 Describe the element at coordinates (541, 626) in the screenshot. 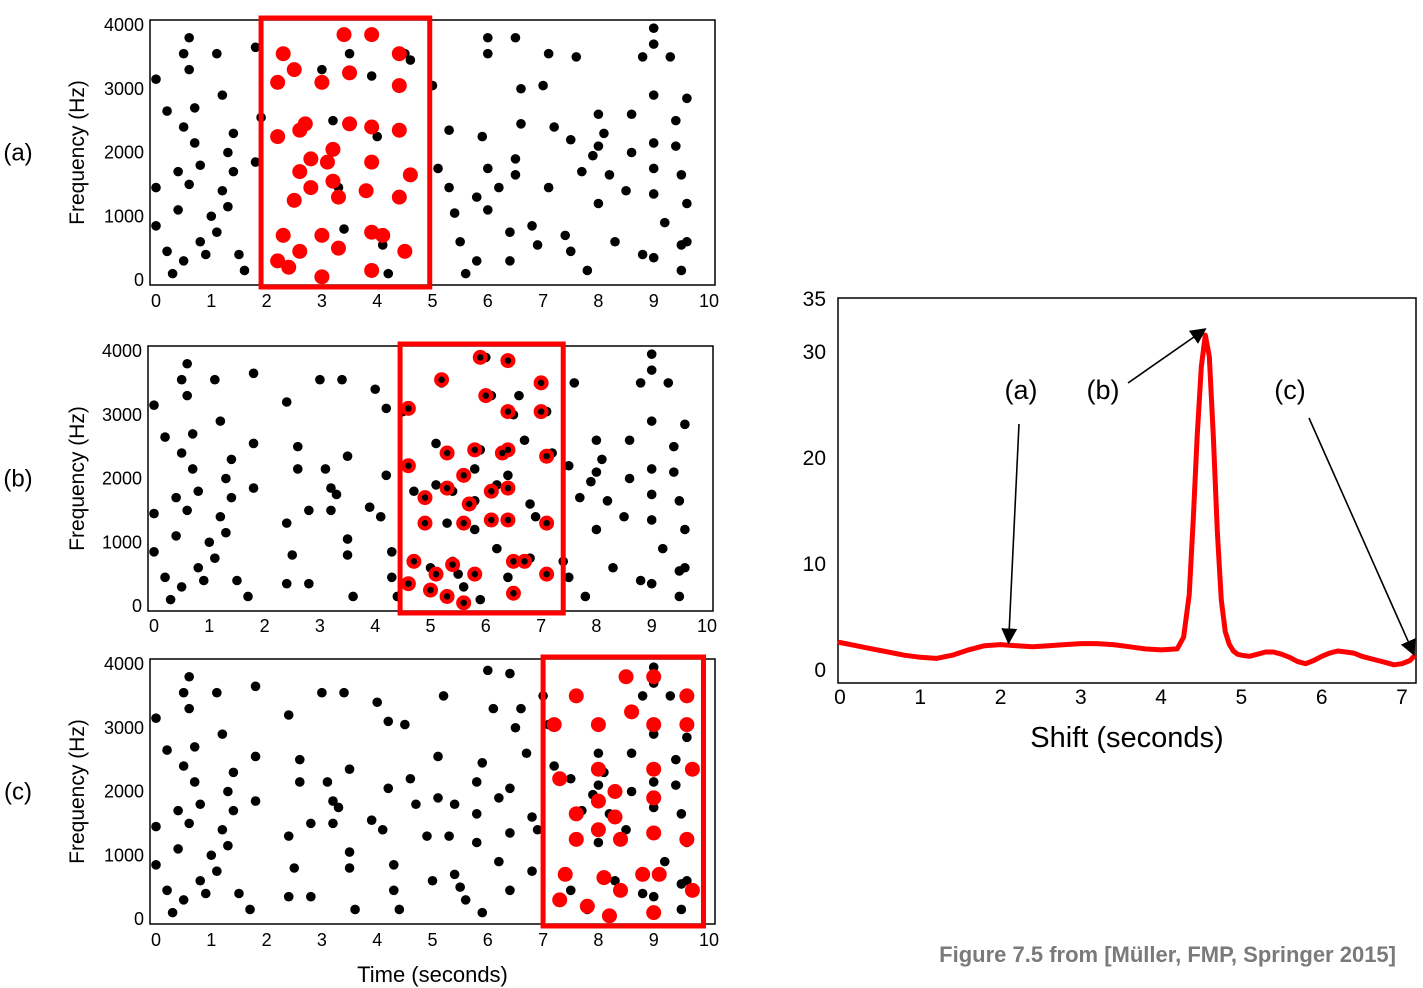

I see `x-tick-label: 7` at that location.